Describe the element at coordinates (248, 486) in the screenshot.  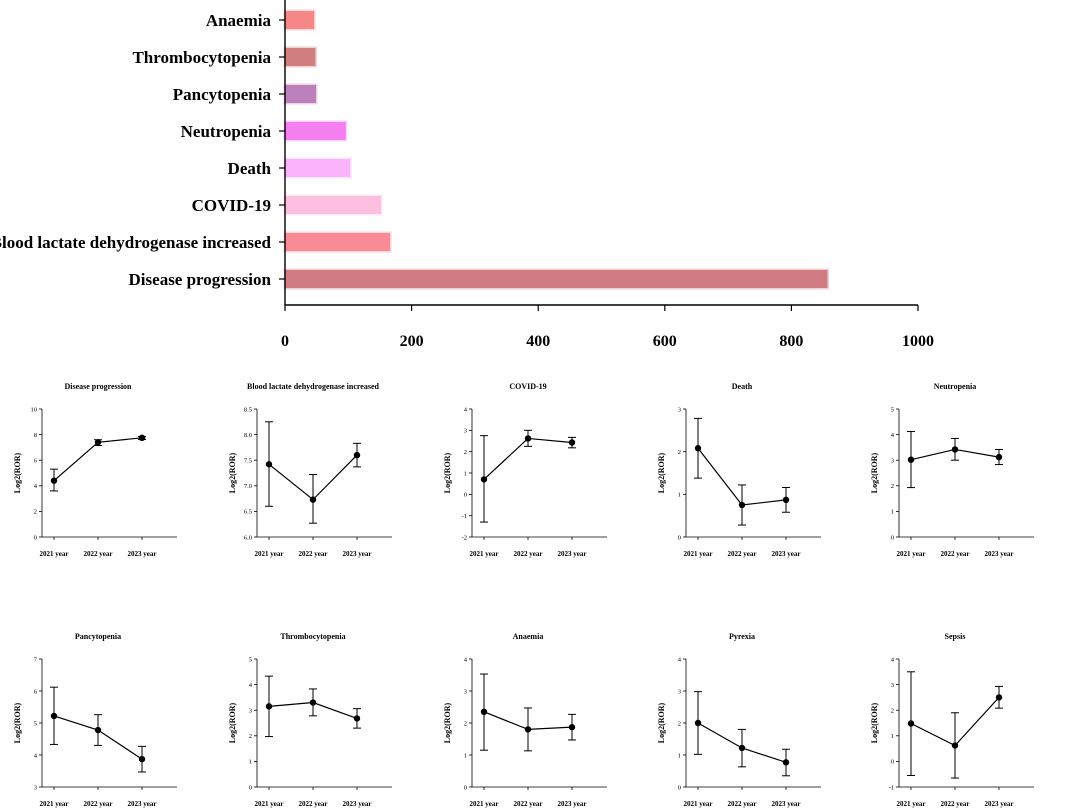
I see `ytick-label-3: 7.0` at that location.